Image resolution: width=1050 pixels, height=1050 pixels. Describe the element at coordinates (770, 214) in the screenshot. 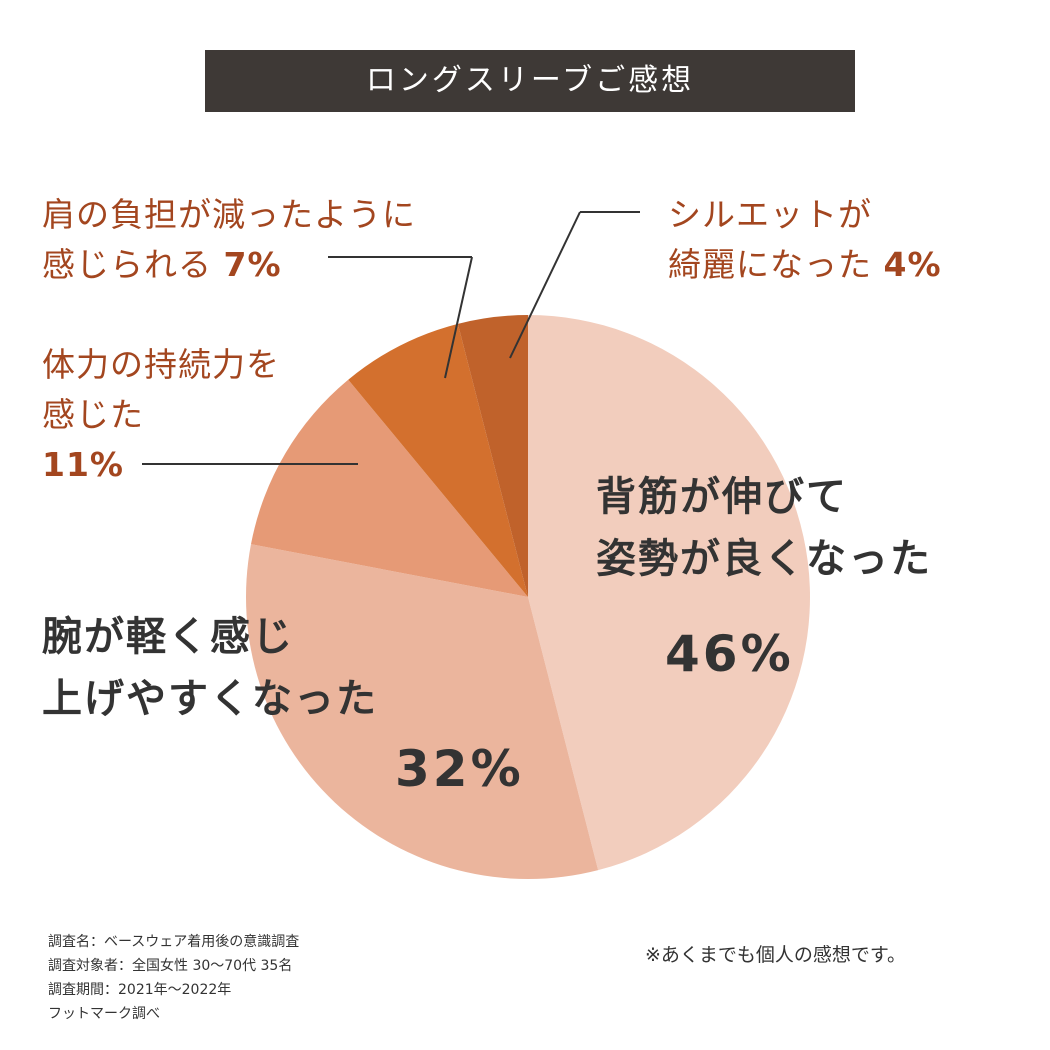

I see `label-line: シルエットが` at that location.